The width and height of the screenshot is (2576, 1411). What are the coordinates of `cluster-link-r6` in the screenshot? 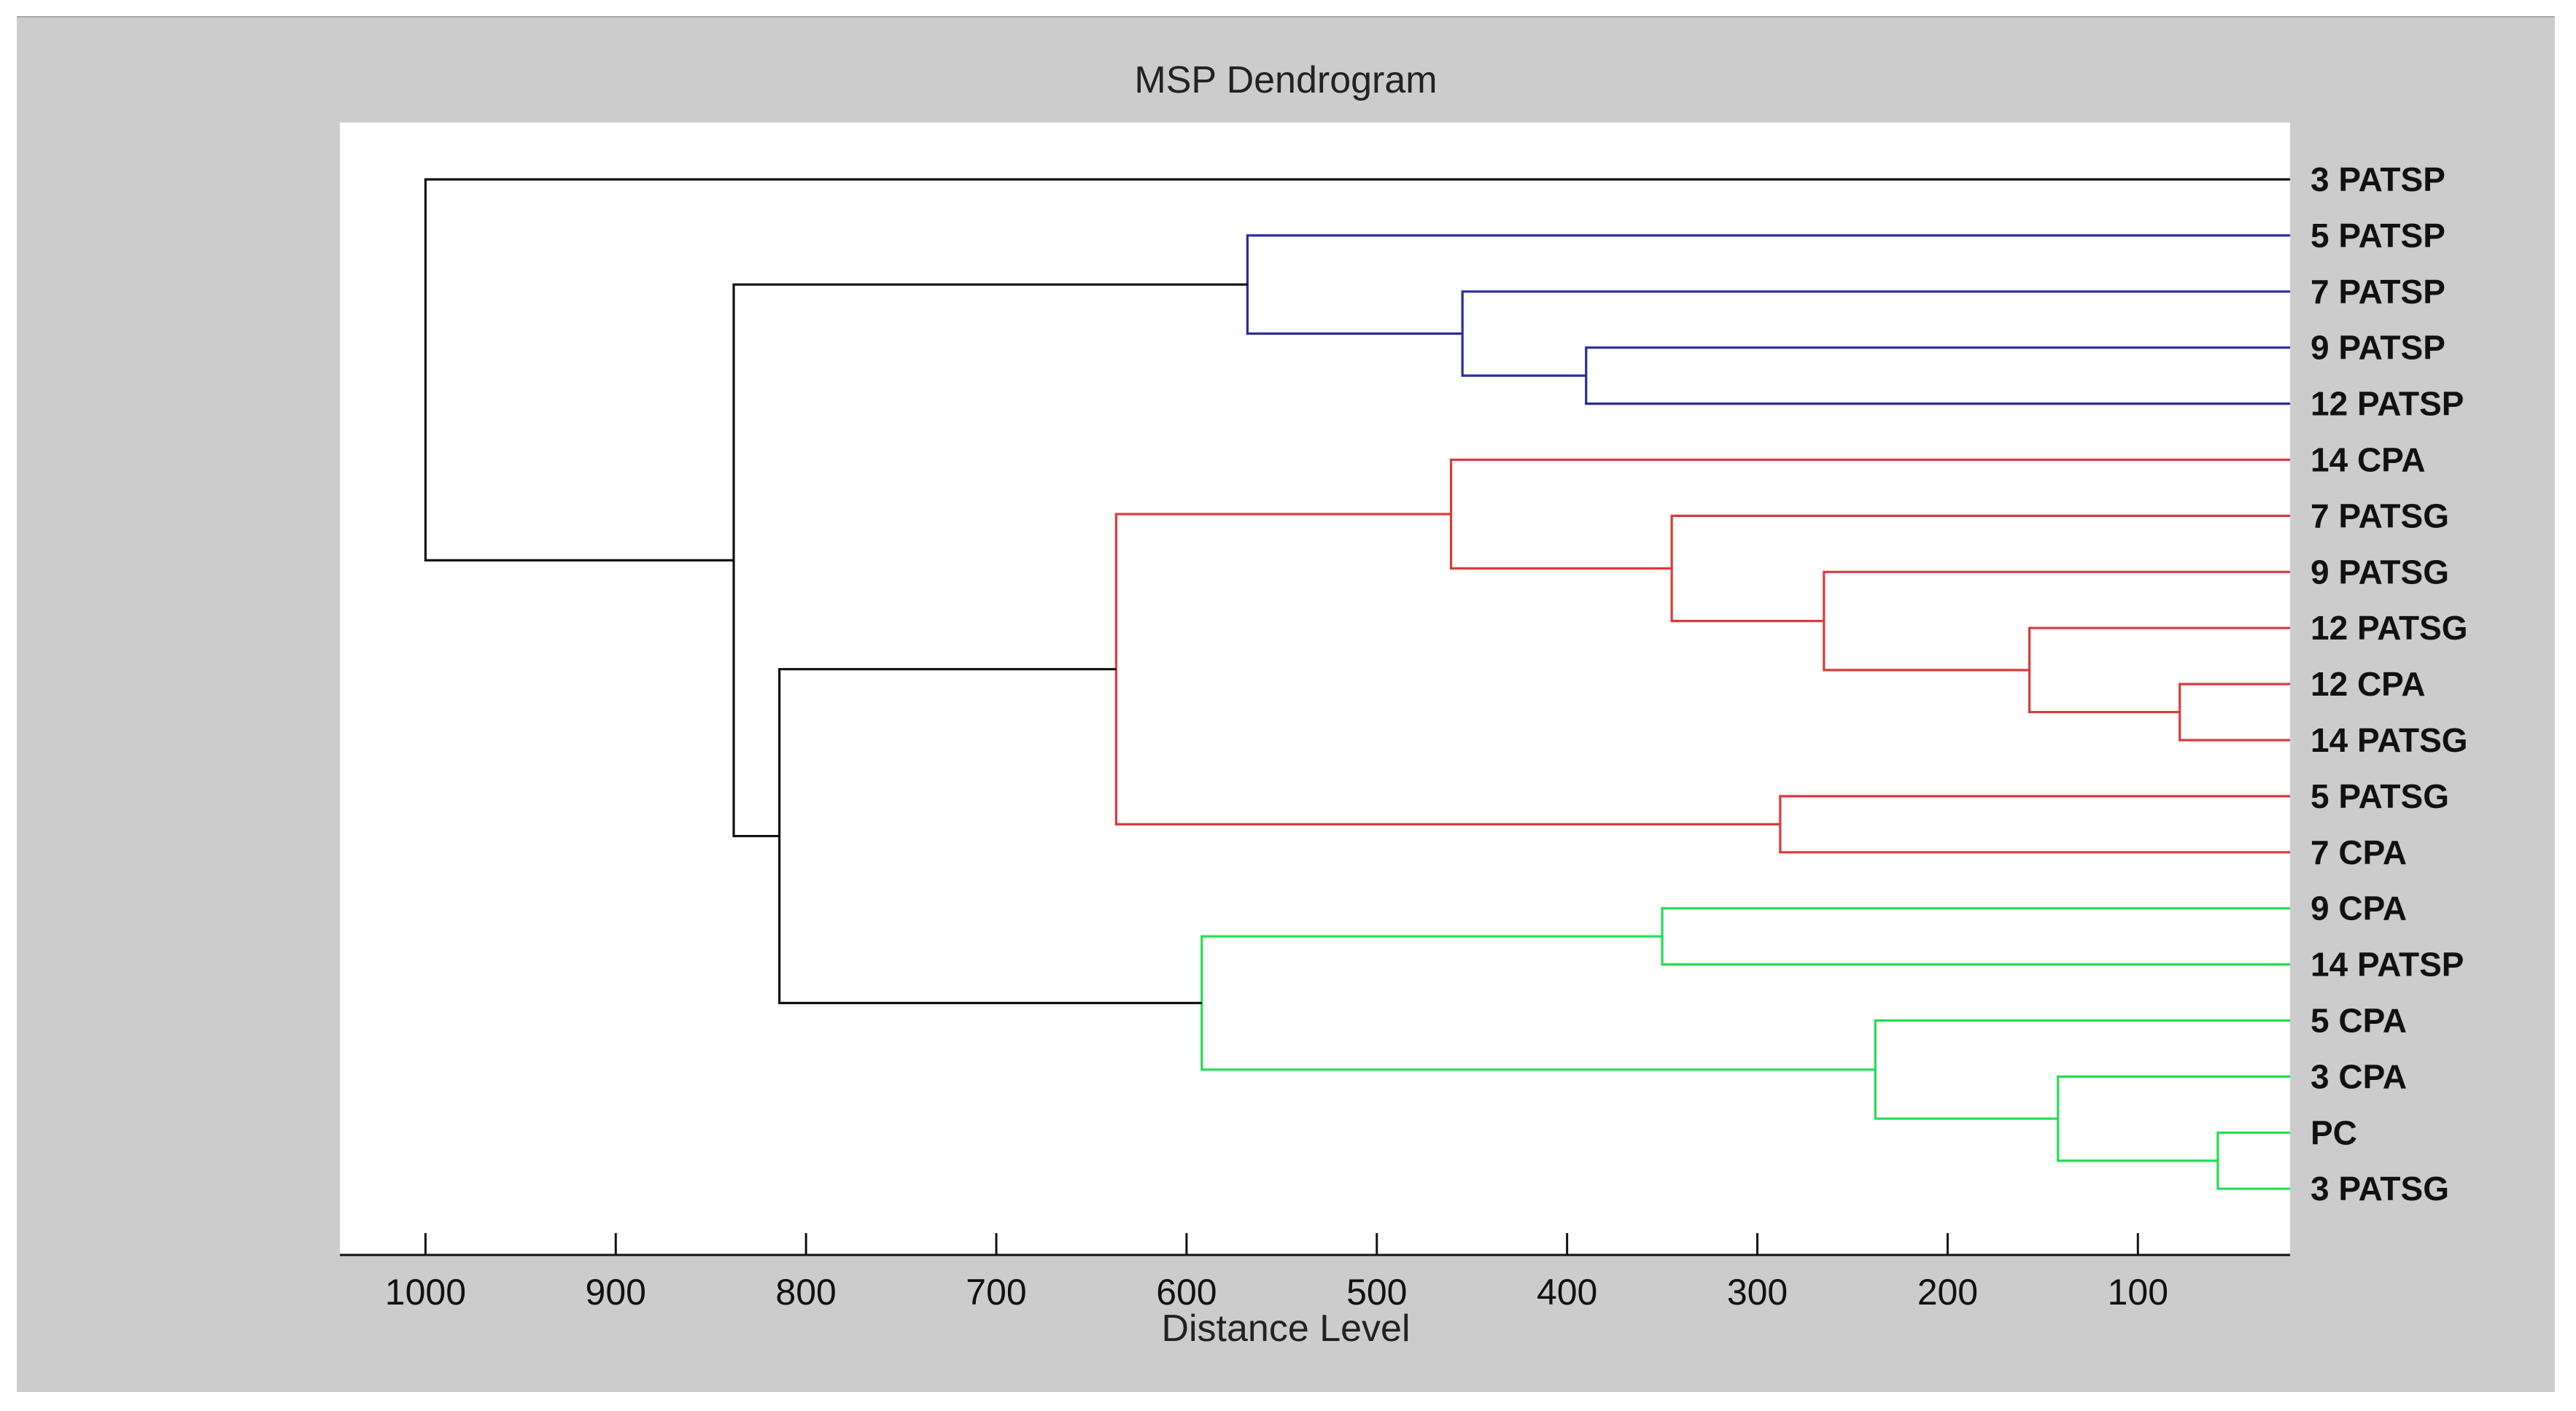 It's located at (2034, 825).